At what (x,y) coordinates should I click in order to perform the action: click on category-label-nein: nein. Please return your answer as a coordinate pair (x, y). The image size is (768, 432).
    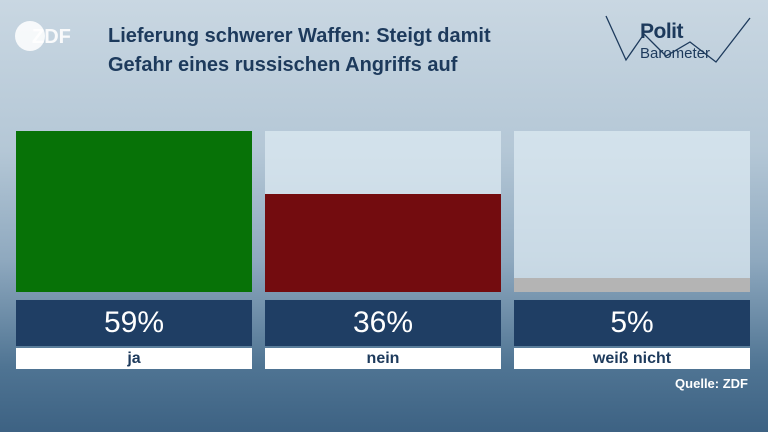
    Looking at the image, I should click on (383, 358).